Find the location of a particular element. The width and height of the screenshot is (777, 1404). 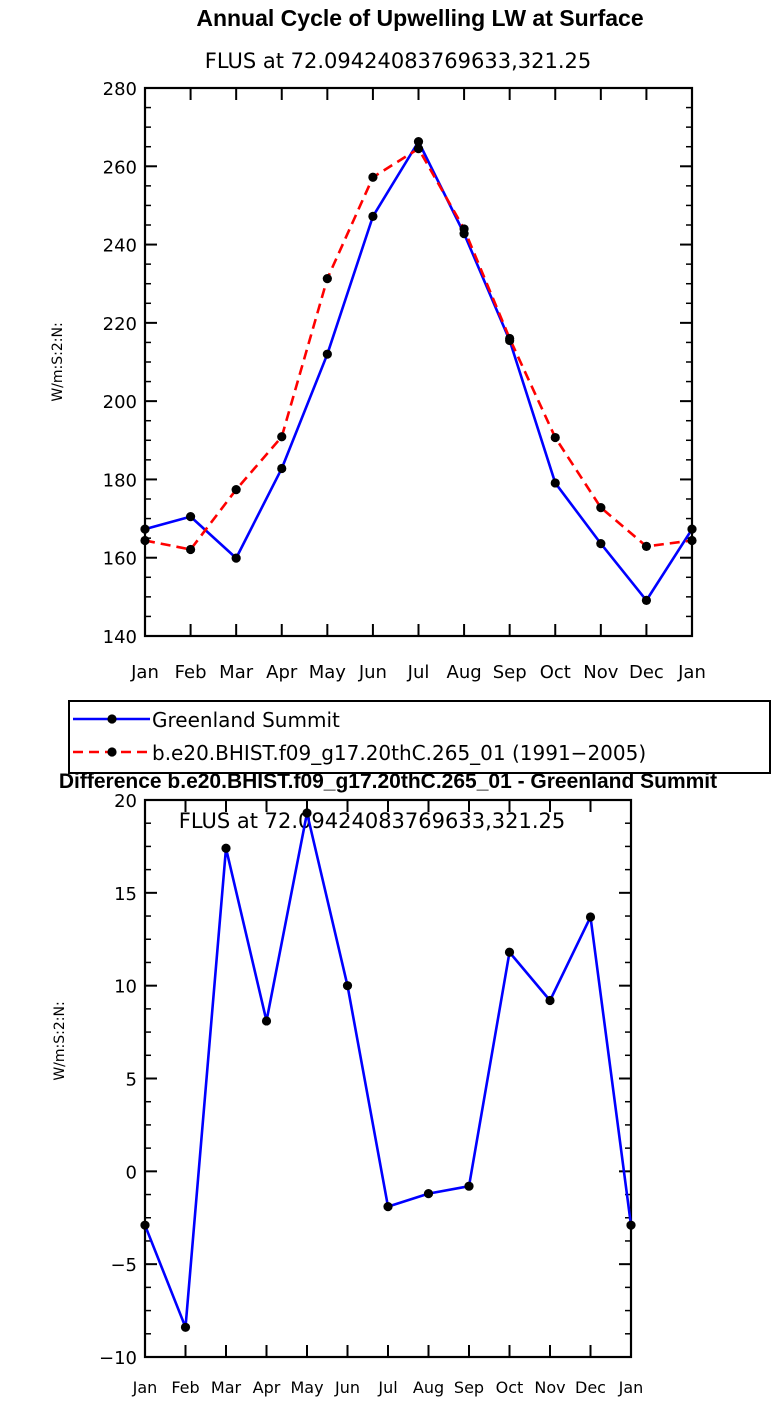

y-tick-label: 220 is located at coordinates (120, 324).